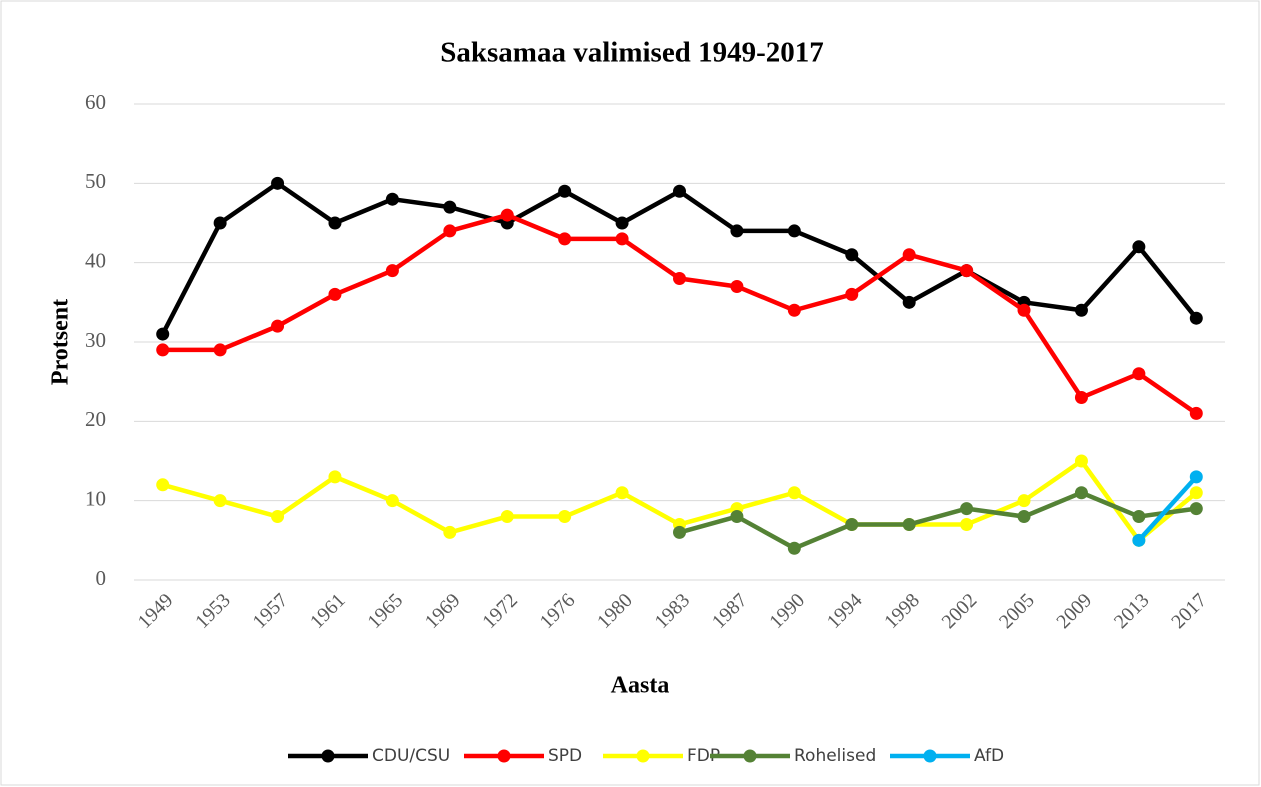 Image resolution: width=1261 pixels, height=787 pixels. Describe the element at coordinates (411, 756) in the screenshot. I see `legend-label: CDU/CSU` at that location.